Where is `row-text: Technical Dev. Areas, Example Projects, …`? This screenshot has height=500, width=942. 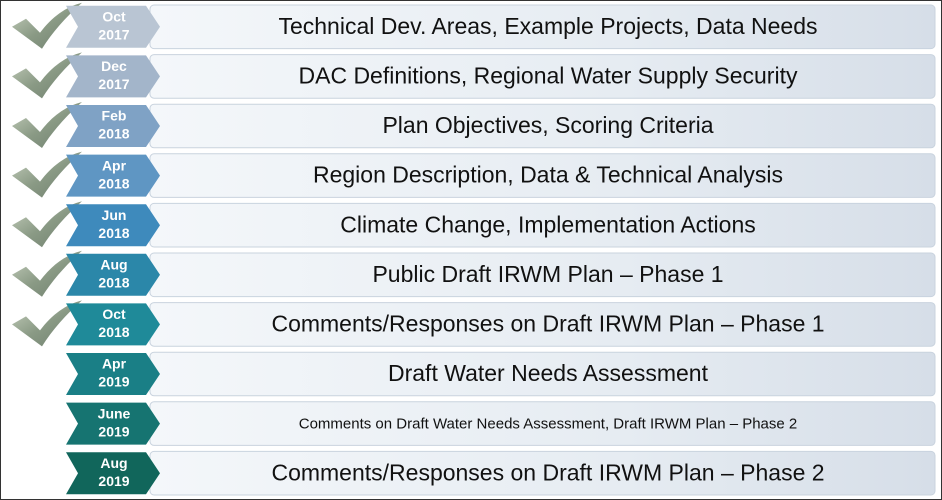
row-text: Technical Dev. Areas, Example Projects, … is located at coordinates (547, 26).